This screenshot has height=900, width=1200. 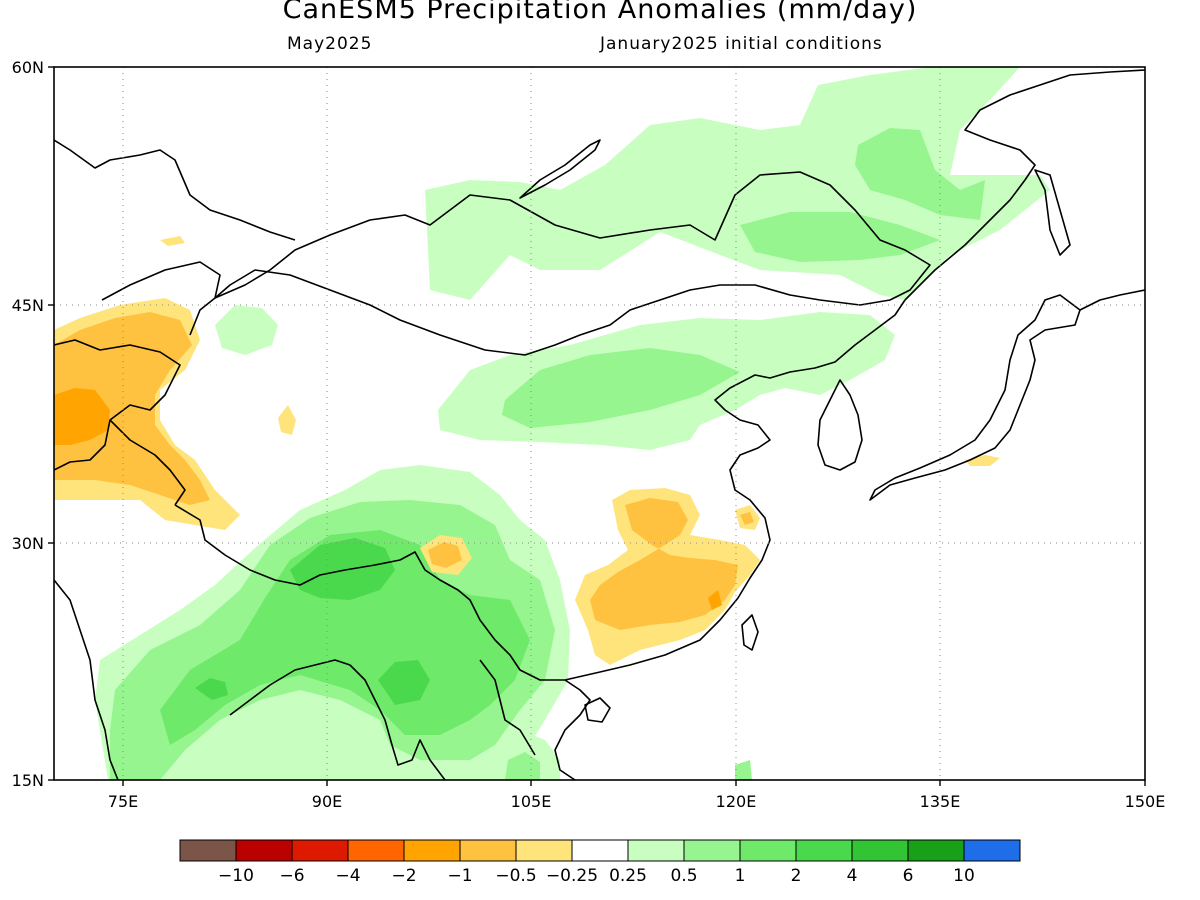 I want to click on wet-anomaly-philippines, so click(x=743, y=770).